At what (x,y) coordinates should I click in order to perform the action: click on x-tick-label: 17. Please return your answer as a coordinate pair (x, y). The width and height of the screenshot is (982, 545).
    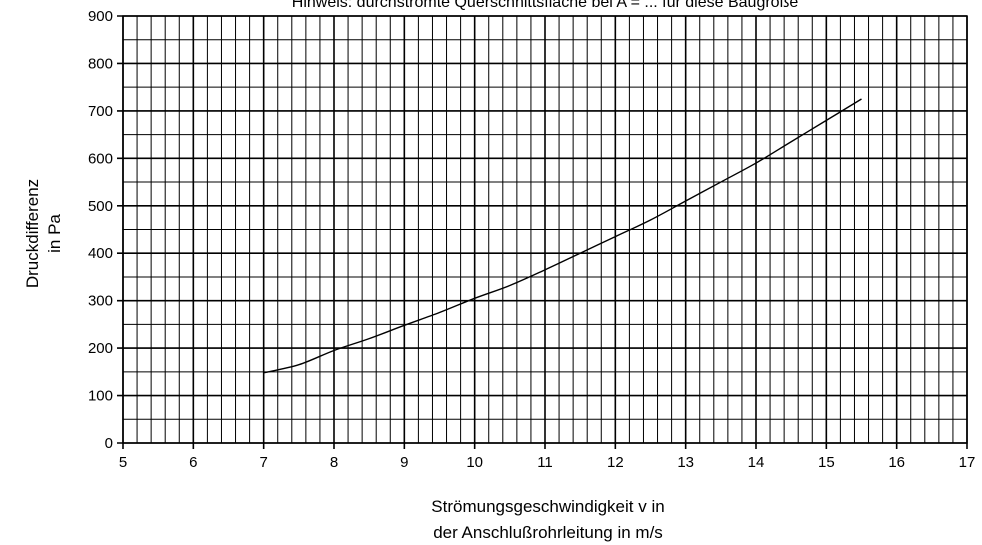
    Looking at the image, I should click on (967, 462).